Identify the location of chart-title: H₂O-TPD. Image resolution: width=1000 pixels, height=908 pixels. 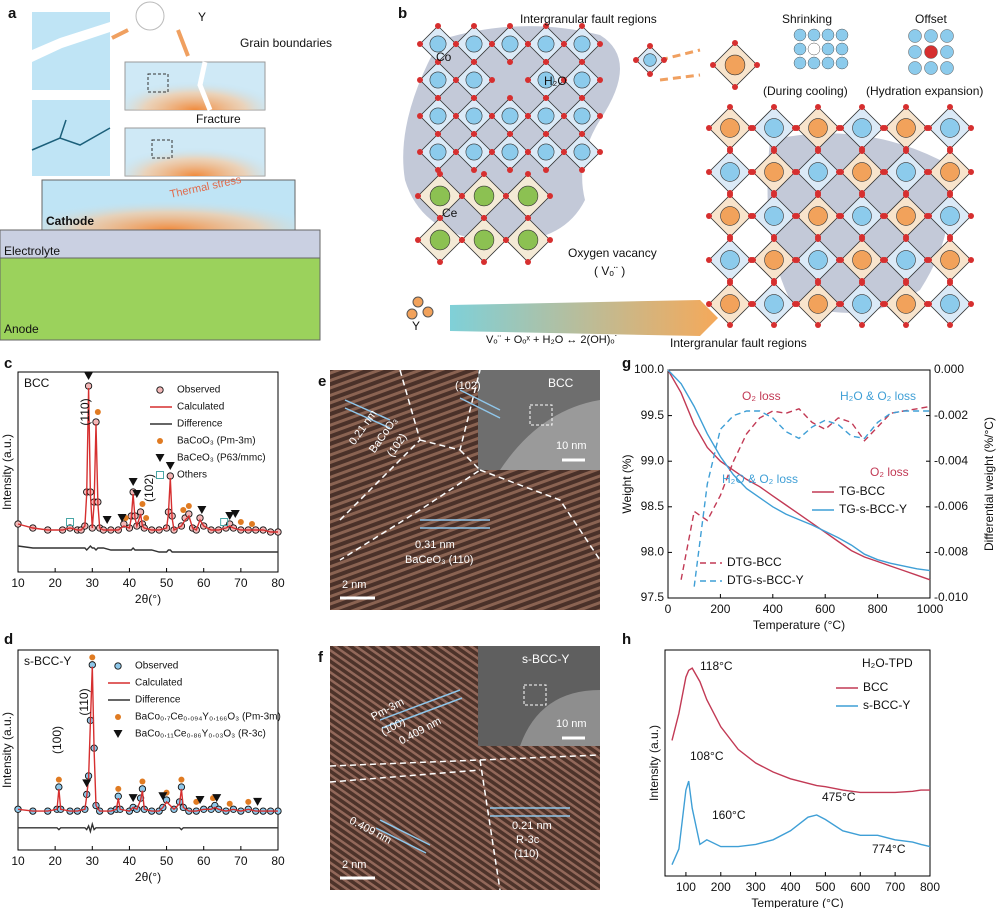
(887, 663).